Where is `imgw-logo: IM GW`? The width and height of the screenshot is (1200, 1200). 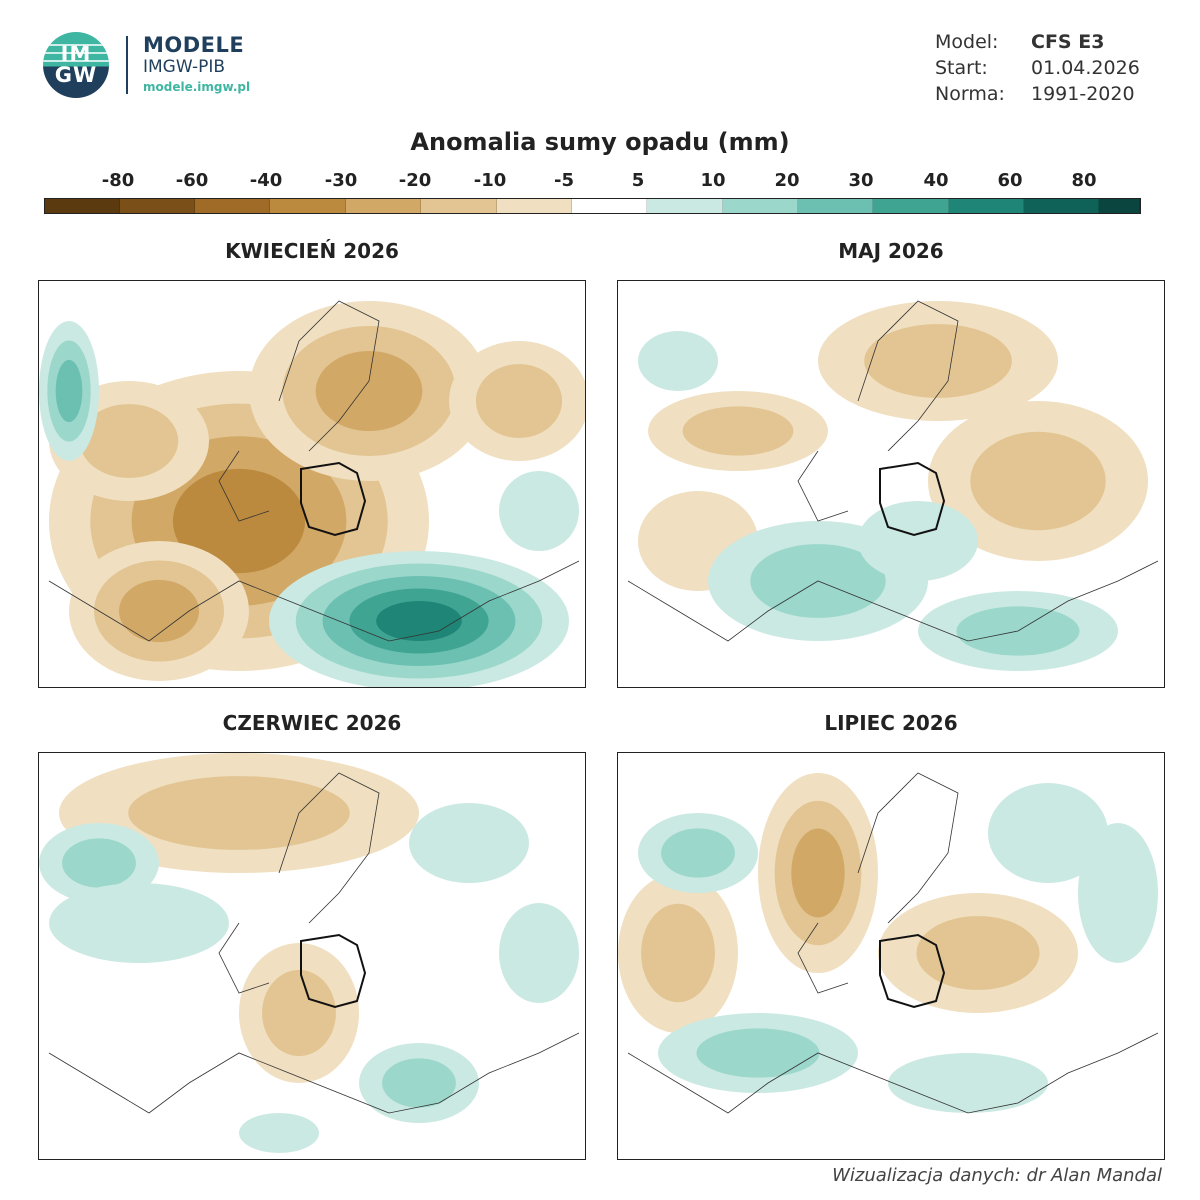
imgw-logo: IM GW is located at coordinates (76, 65).